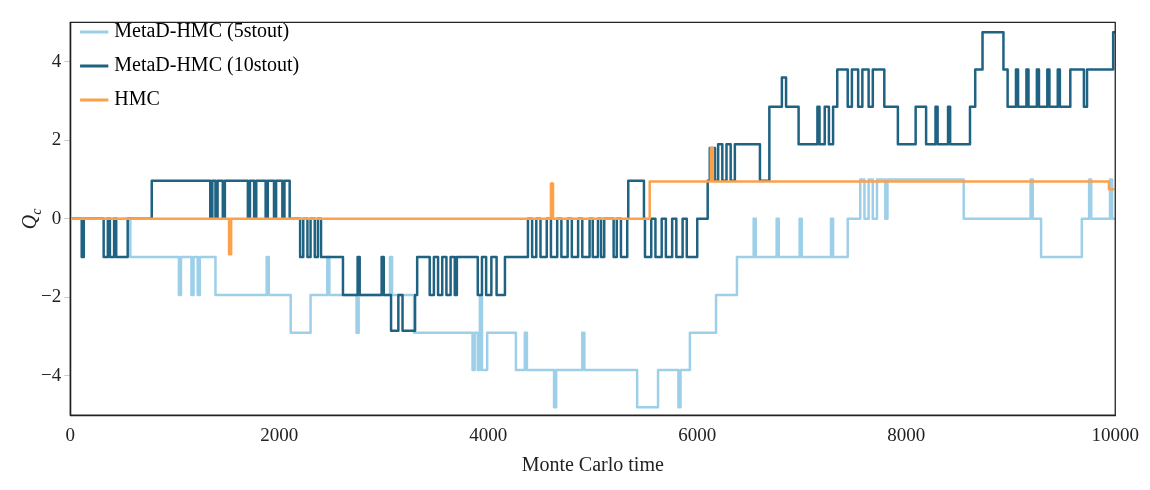  Describe the element at coordinates (137, 98) in the screenshot. I see `legend-label: HMC` at that location.